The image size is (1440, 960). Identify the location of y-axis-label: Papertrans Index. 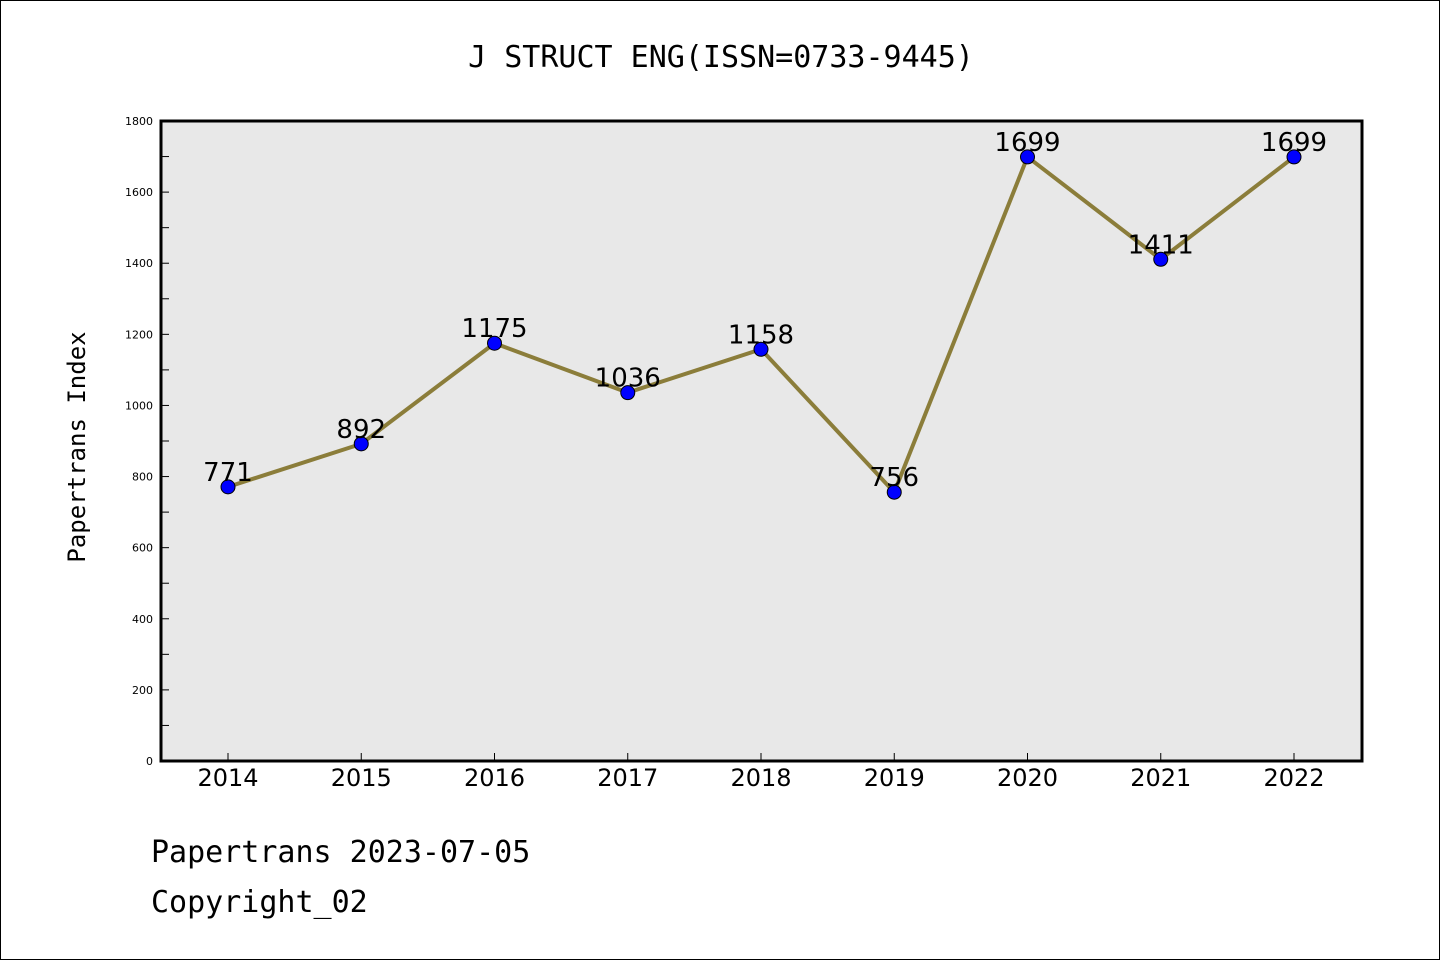
(77, 446).